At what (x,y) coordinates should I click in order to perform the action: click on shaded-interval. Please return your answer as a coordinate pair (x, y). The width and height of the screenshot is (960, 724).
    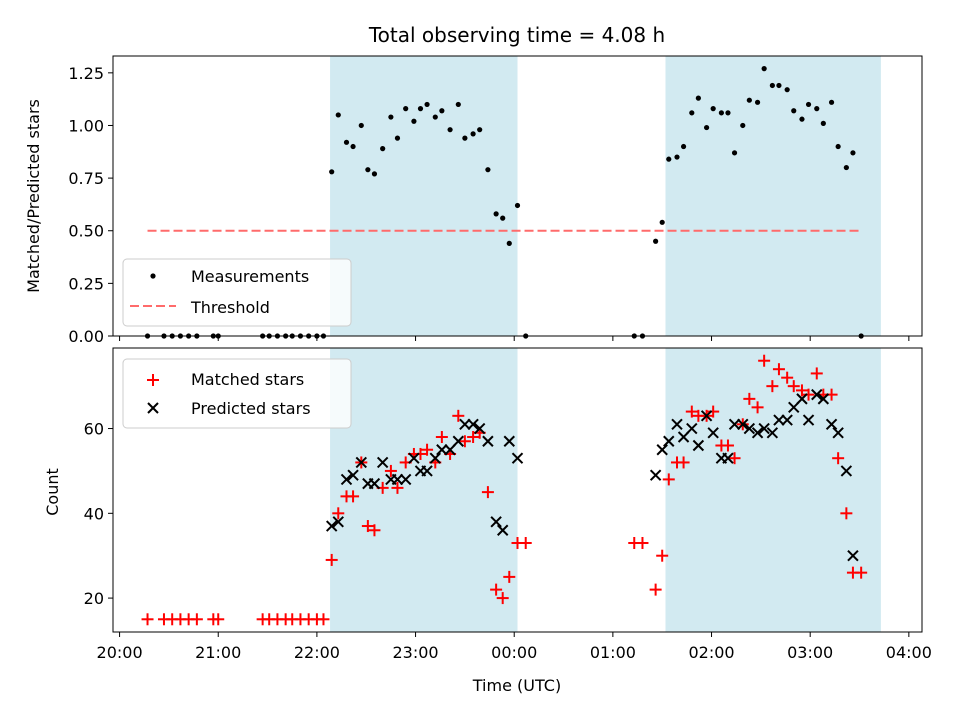
    Looking at the image, I should click on (773, 490).